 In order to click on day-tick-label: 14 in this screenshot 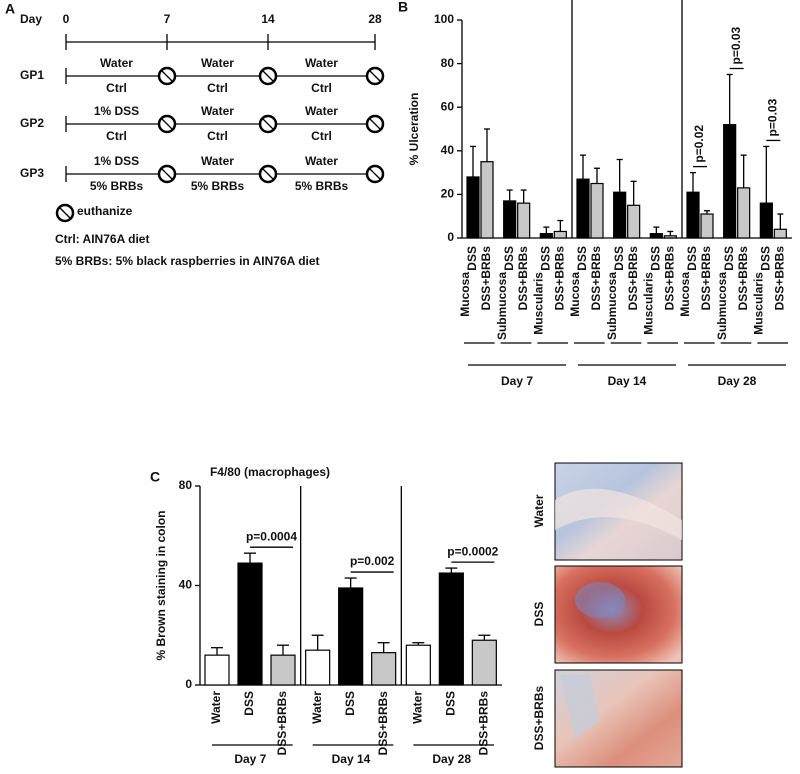, I will do `click(268, 19)`.